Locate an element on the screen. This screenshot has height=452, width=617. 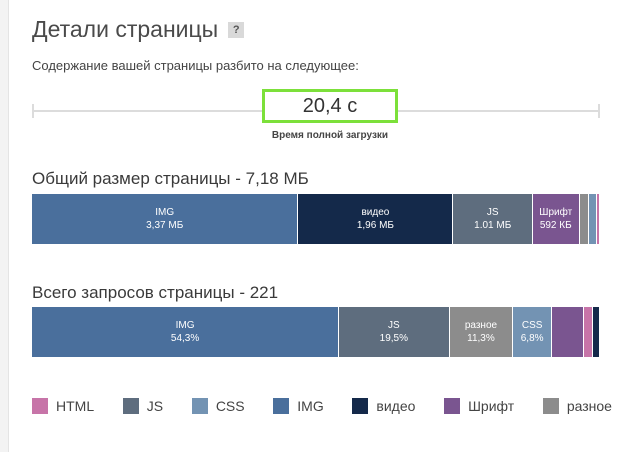
load-time-value: 20,4 с is located at coordinates (330, 106).